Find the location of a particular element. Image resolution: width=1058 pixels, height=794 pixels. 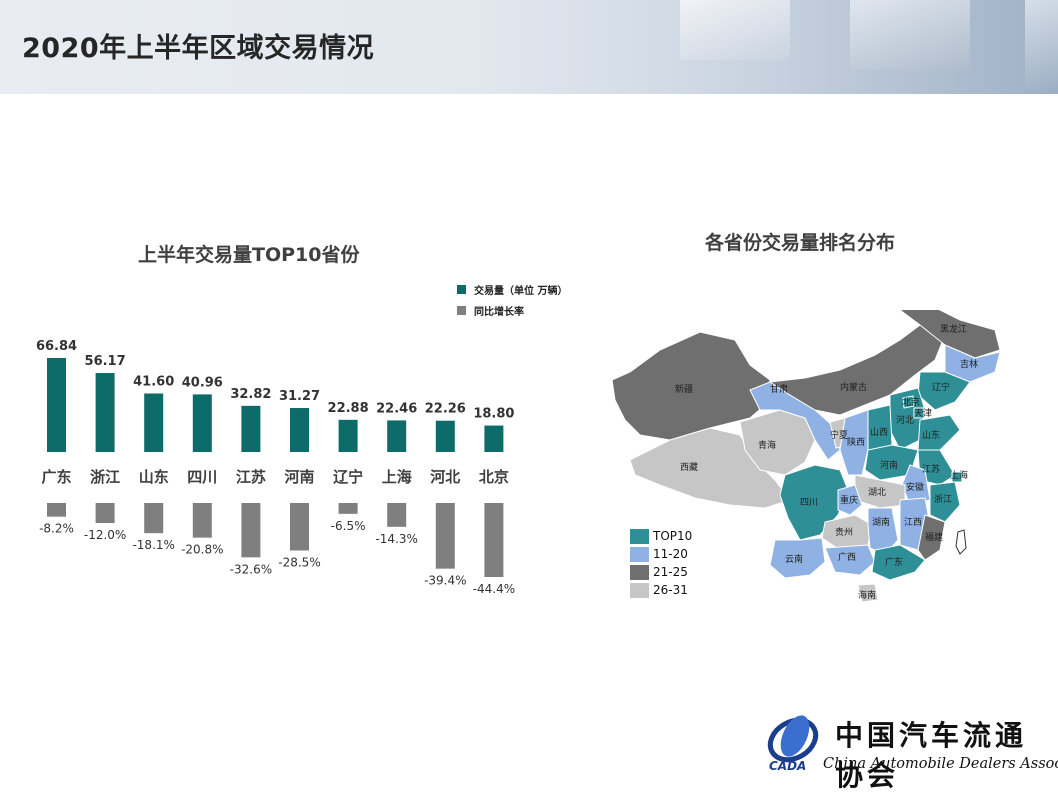

volume-value-label: 32.82 is located at coordinates (250, 394).